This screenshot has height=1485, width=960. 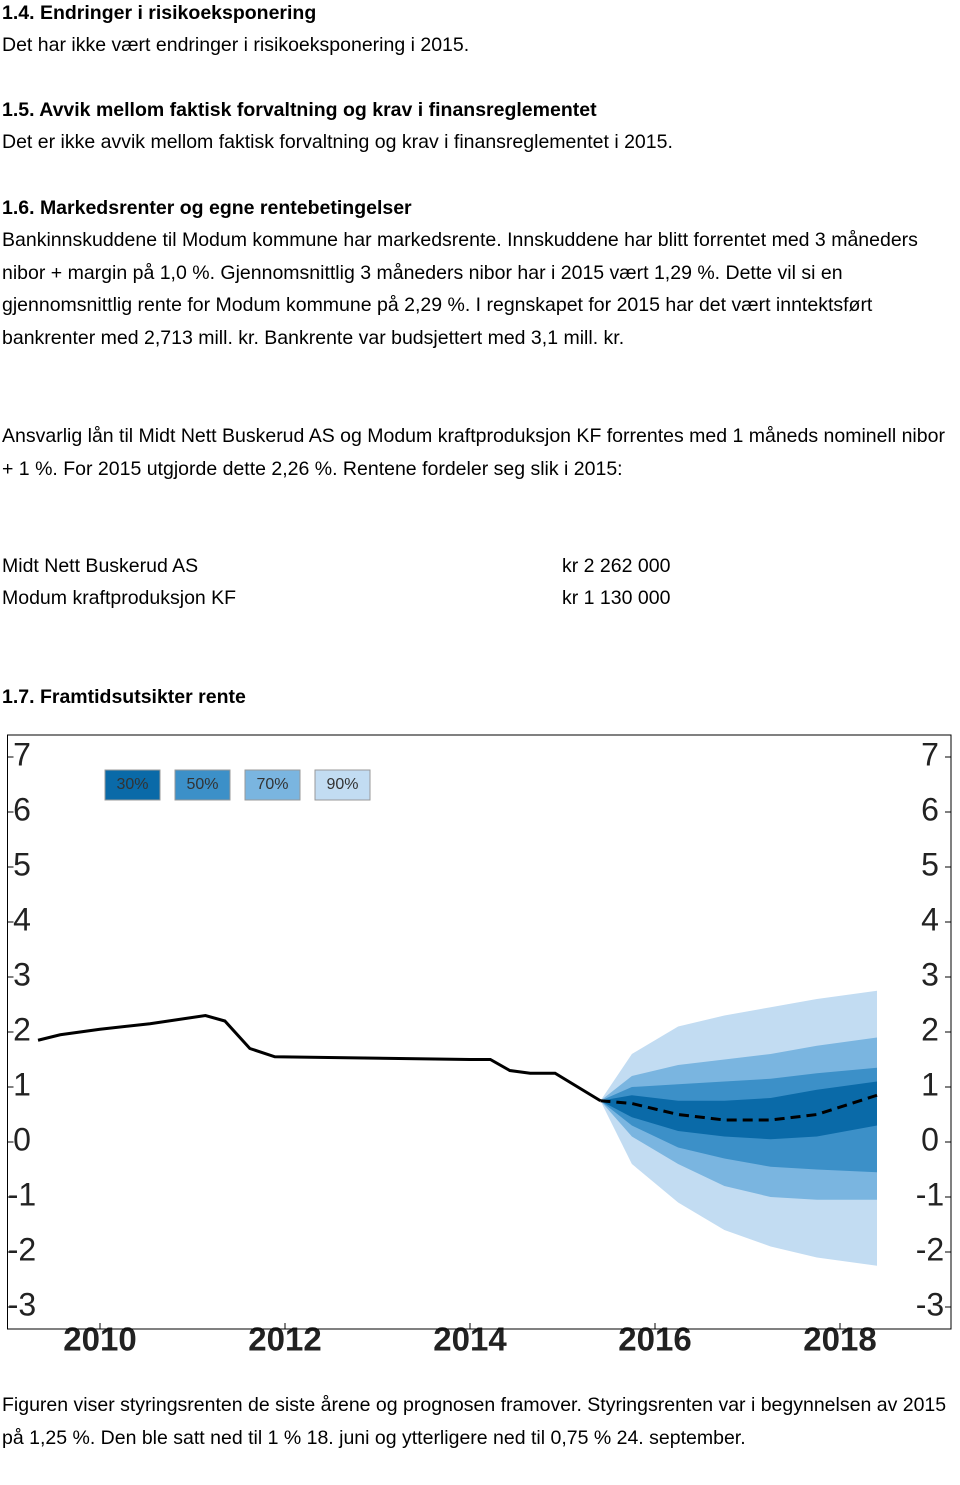 What do you see at coordinates (22, 1029) in the screenshot?
I see `y-tick-label: 2` at bounding box center [22, 1029].